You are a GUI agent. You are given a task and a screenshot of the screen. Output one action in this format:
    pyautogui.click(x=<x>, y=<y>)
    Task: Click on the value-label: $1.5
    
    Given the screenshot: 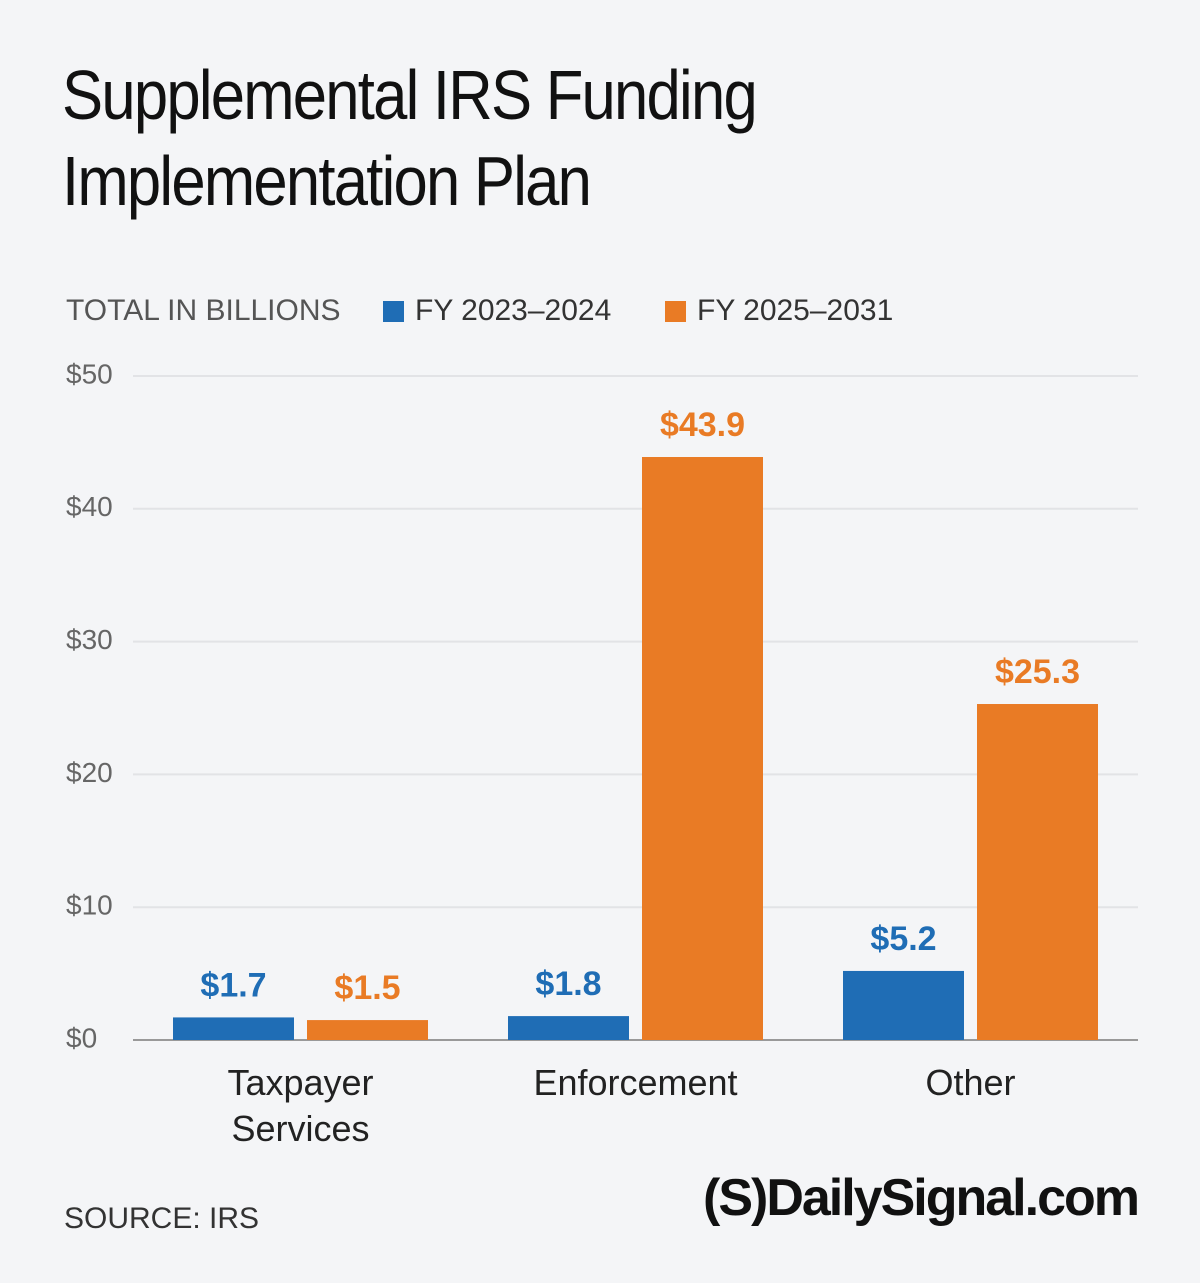 What is the action you would take?
    pyautogui.click(x=367, y=988)
    